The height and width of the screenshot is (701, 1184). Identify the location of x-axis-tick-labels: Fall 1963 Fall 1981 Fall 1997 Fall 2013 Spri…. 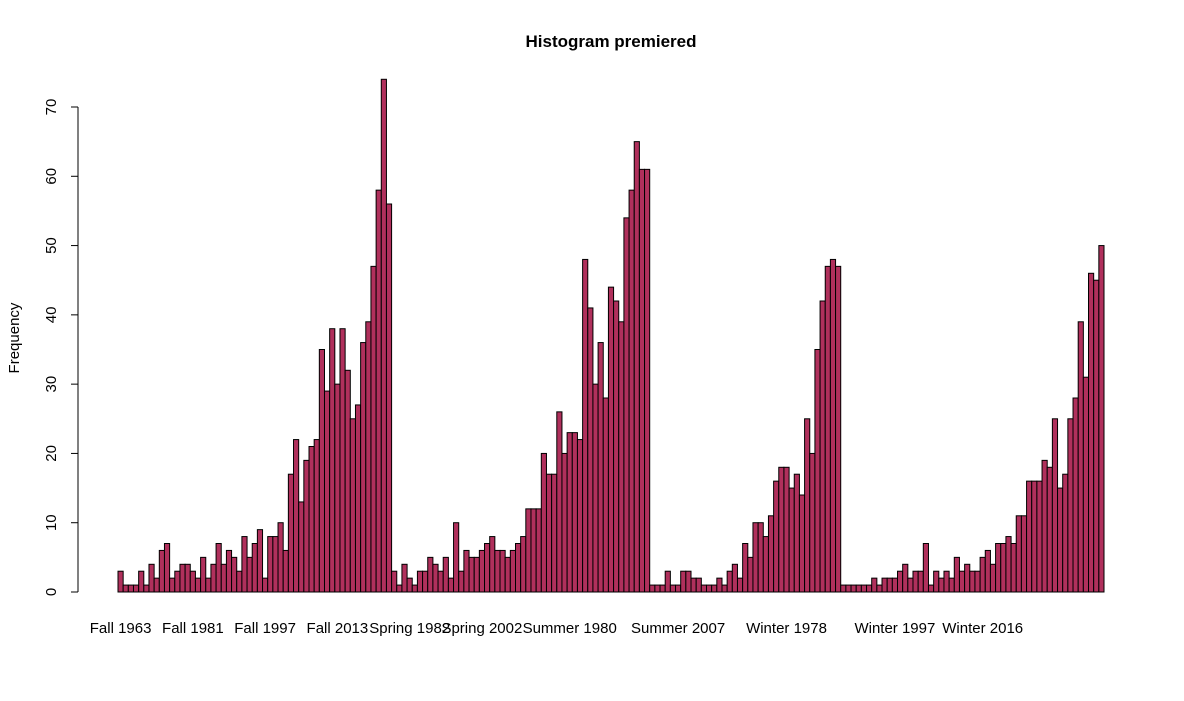
(556, 628).